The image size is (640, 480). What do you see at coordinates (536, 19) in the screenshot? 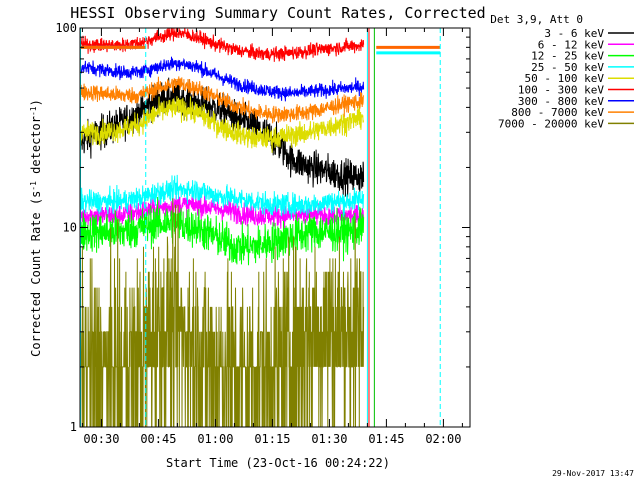
I see `legend-title: Det 3,9, Att 0` at bounding box center [536, 19].